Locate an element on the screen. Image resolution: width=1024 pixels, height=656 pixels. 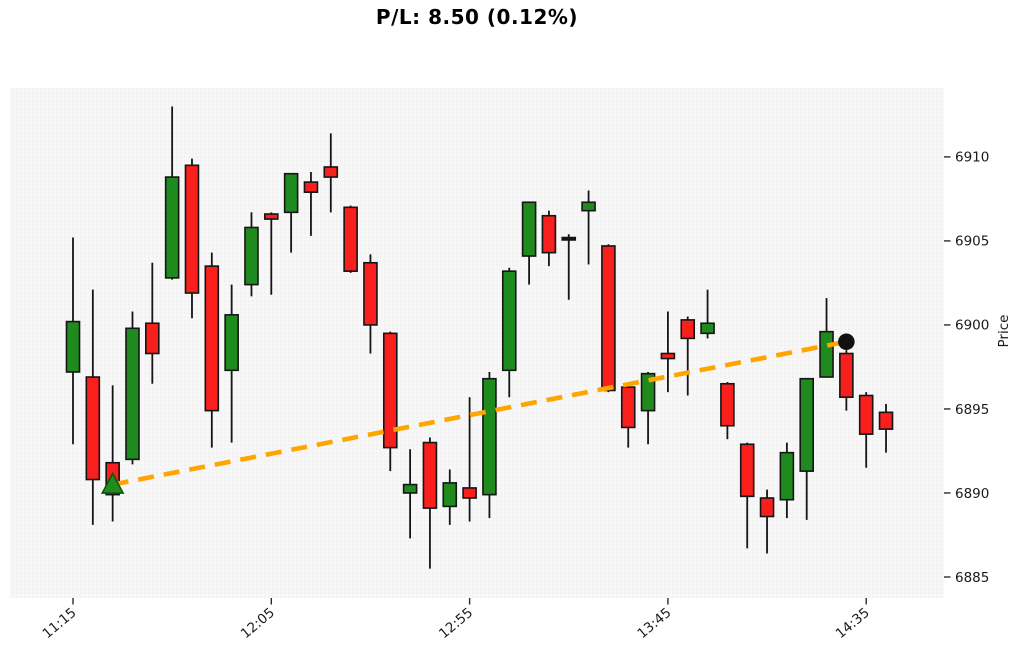
candle-body-13:55 is located at coordinates (707, 328).